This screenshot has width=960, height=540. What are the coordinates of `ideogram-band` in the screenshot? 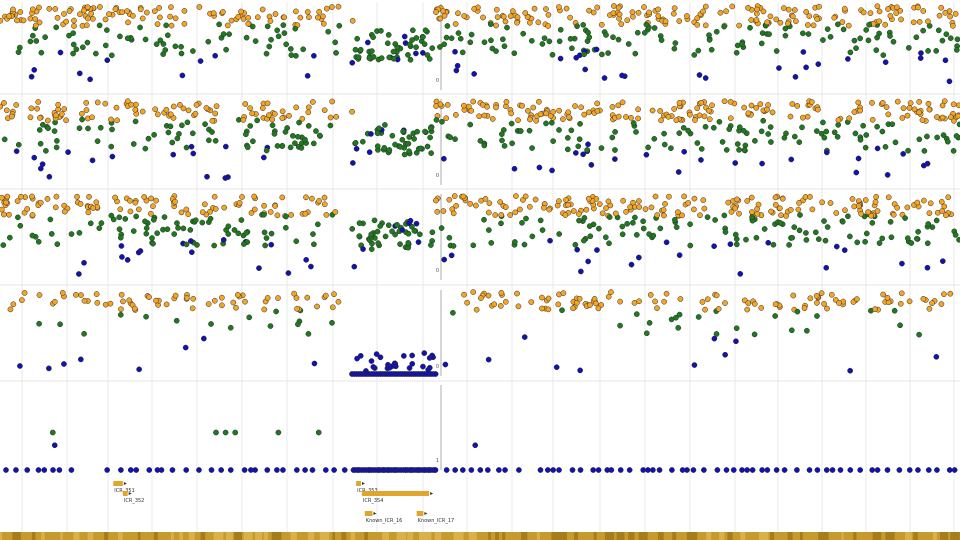 It's located at (944, 536).